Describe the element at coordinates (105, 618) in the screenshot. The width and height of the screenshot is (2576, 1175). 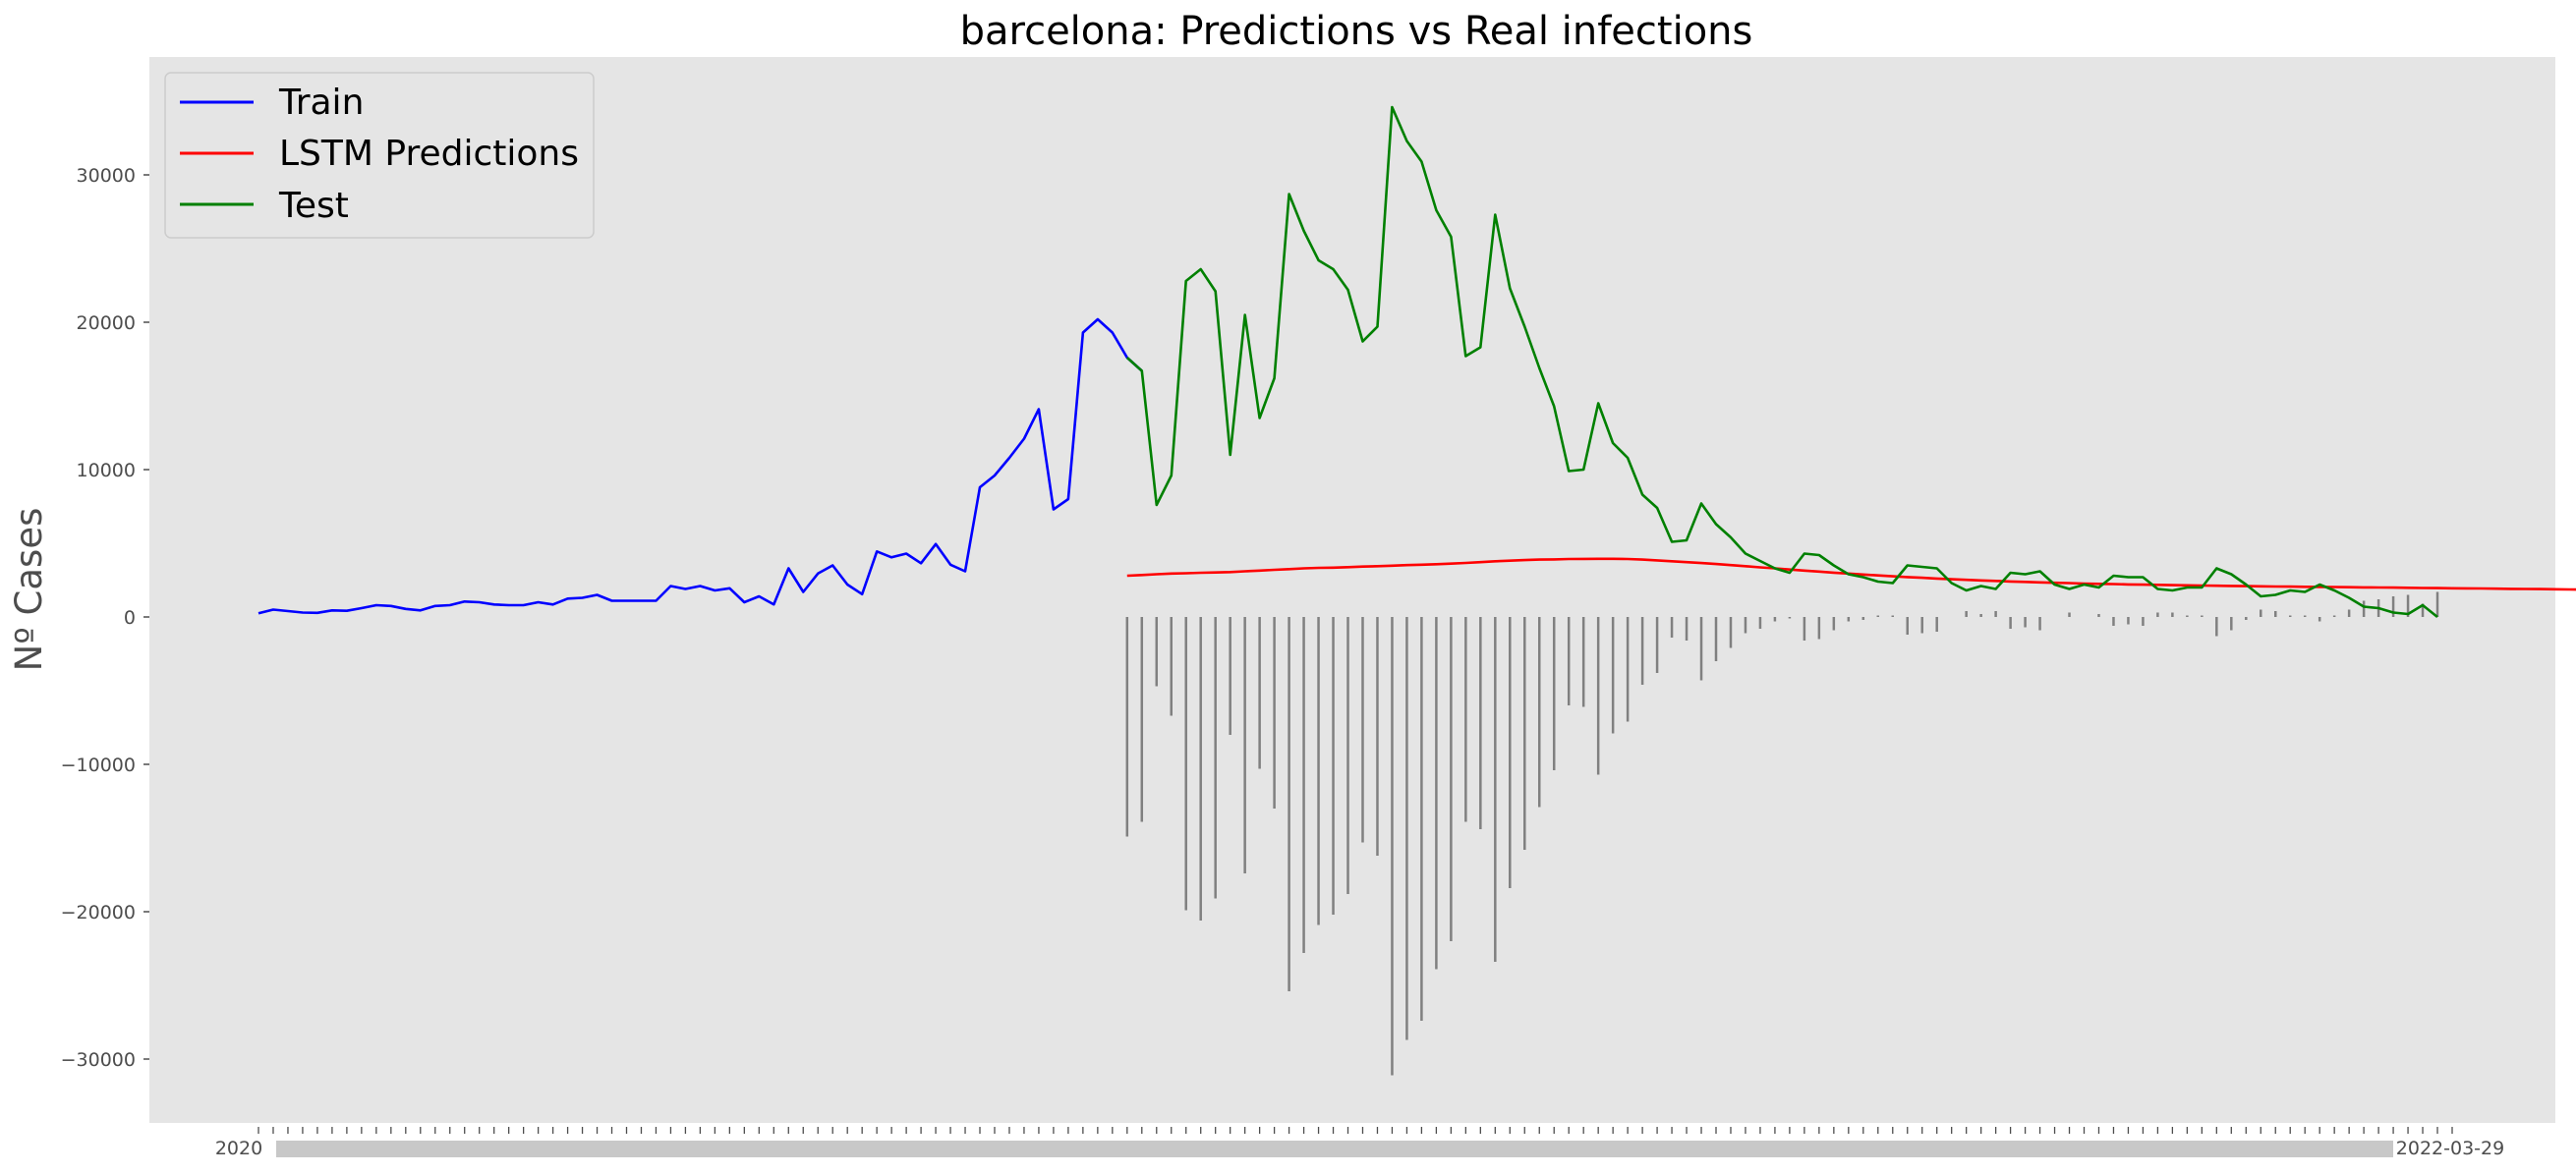
I see `y-axis-ticks: 30000 20000 10000 0 −10000 −20000 −30000` at that location.